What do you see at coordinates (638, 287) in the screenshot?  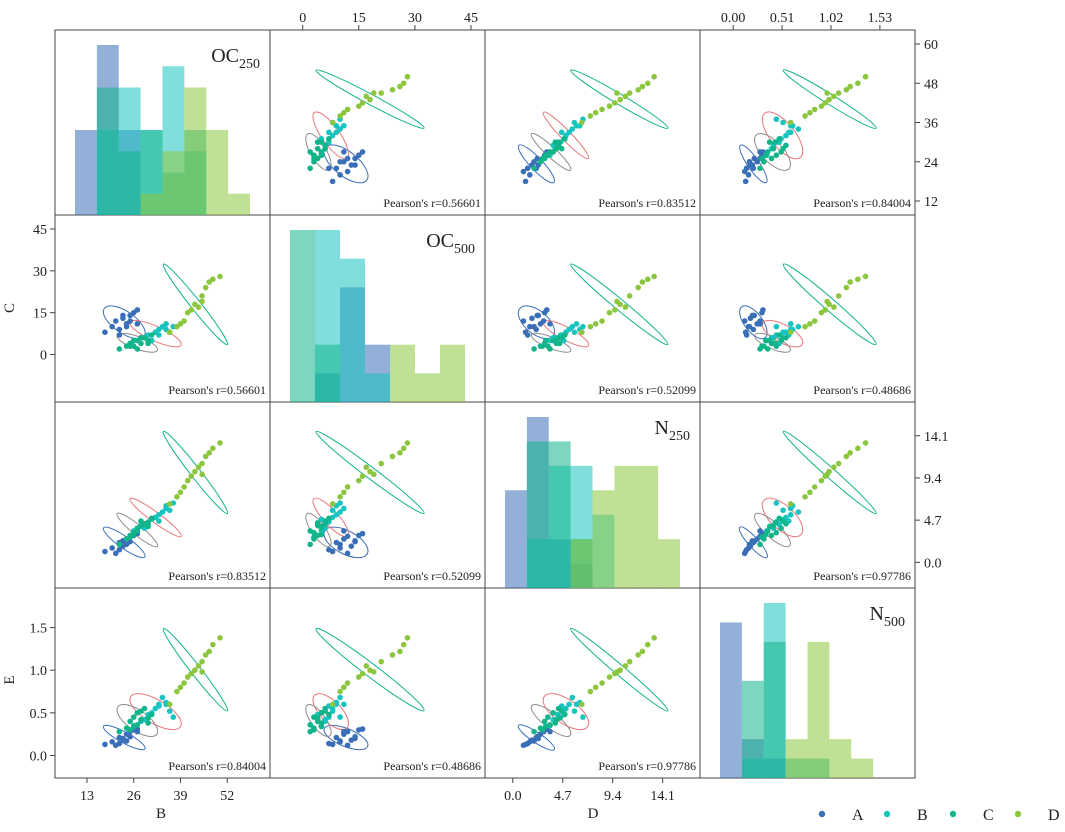 I see `point-D-9-OC500-vs-N250` at bounding box center [638, 287].